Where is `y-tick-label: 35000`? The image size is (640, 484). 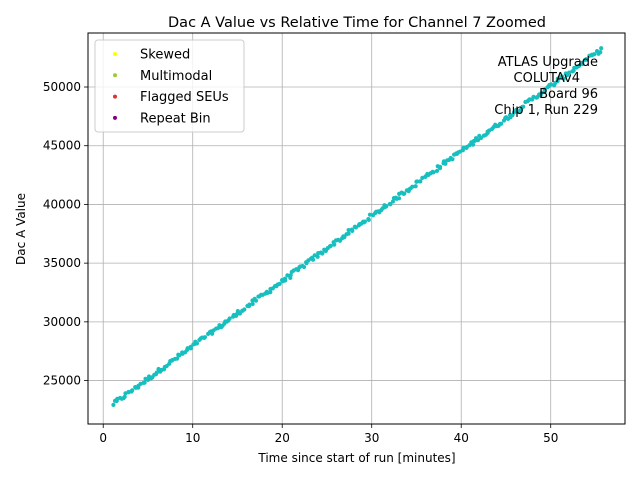 y-tick-label: 35000 is located at coordinates (62, 263).